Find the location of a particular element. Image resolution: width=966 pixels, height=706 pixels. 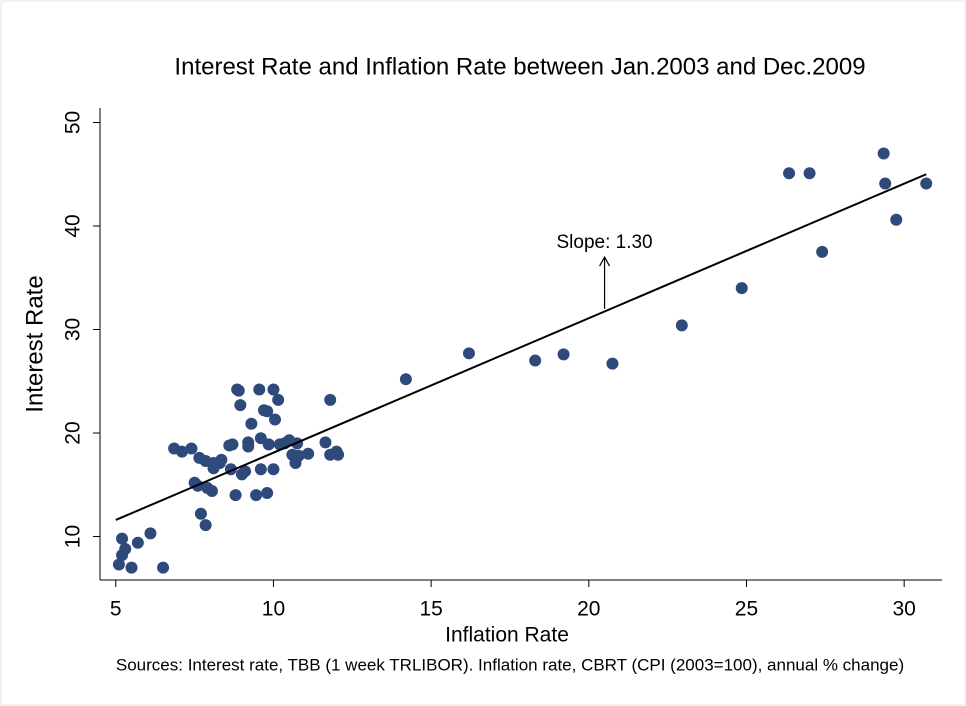

x-tick-label: 30 is located at coordinates (903, 609).